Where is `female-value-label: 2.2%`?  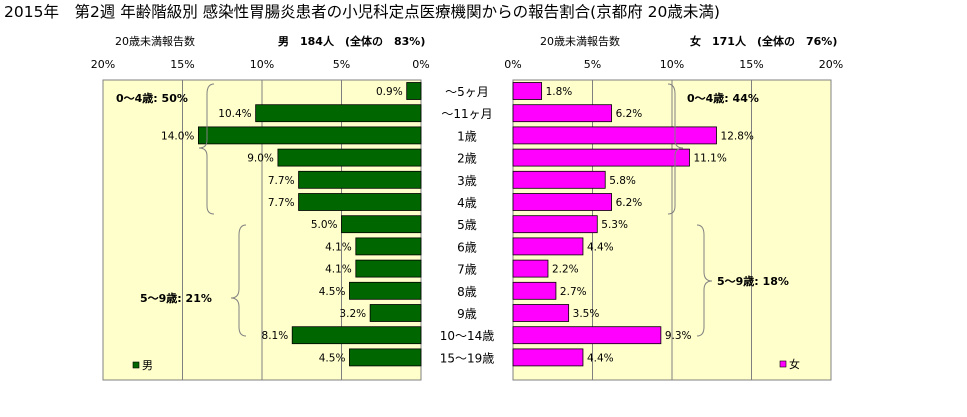 female-value-label: 2.2% is located at coordinates (565, 270).